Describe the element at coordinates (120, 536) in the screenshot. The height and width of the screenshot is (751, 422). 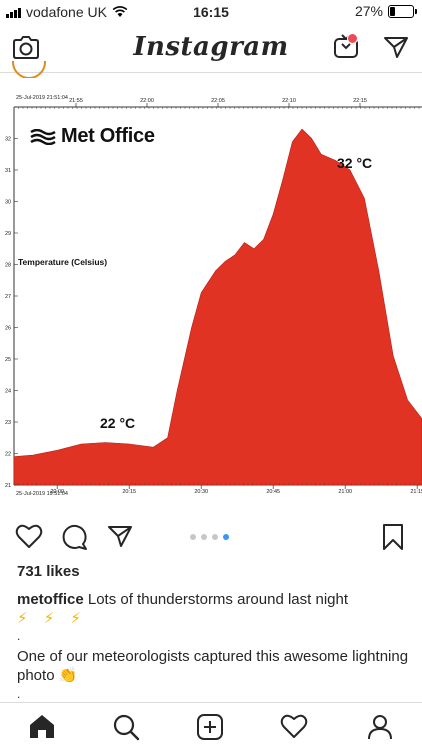
I see `share-icon` at that location.